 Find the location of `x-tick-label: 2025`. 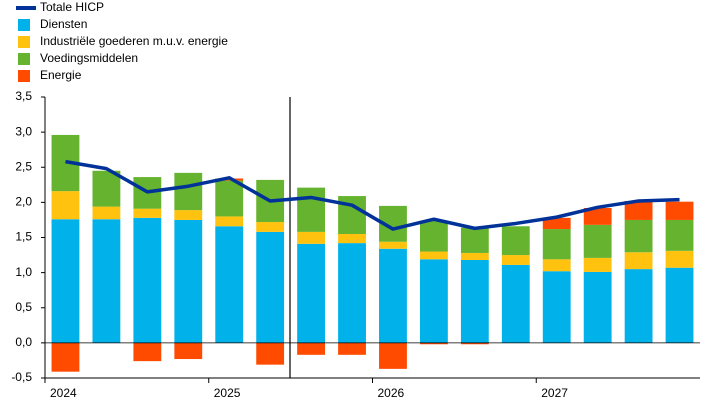

x-tick-label: 2025 is located at coordinates (227, 393).